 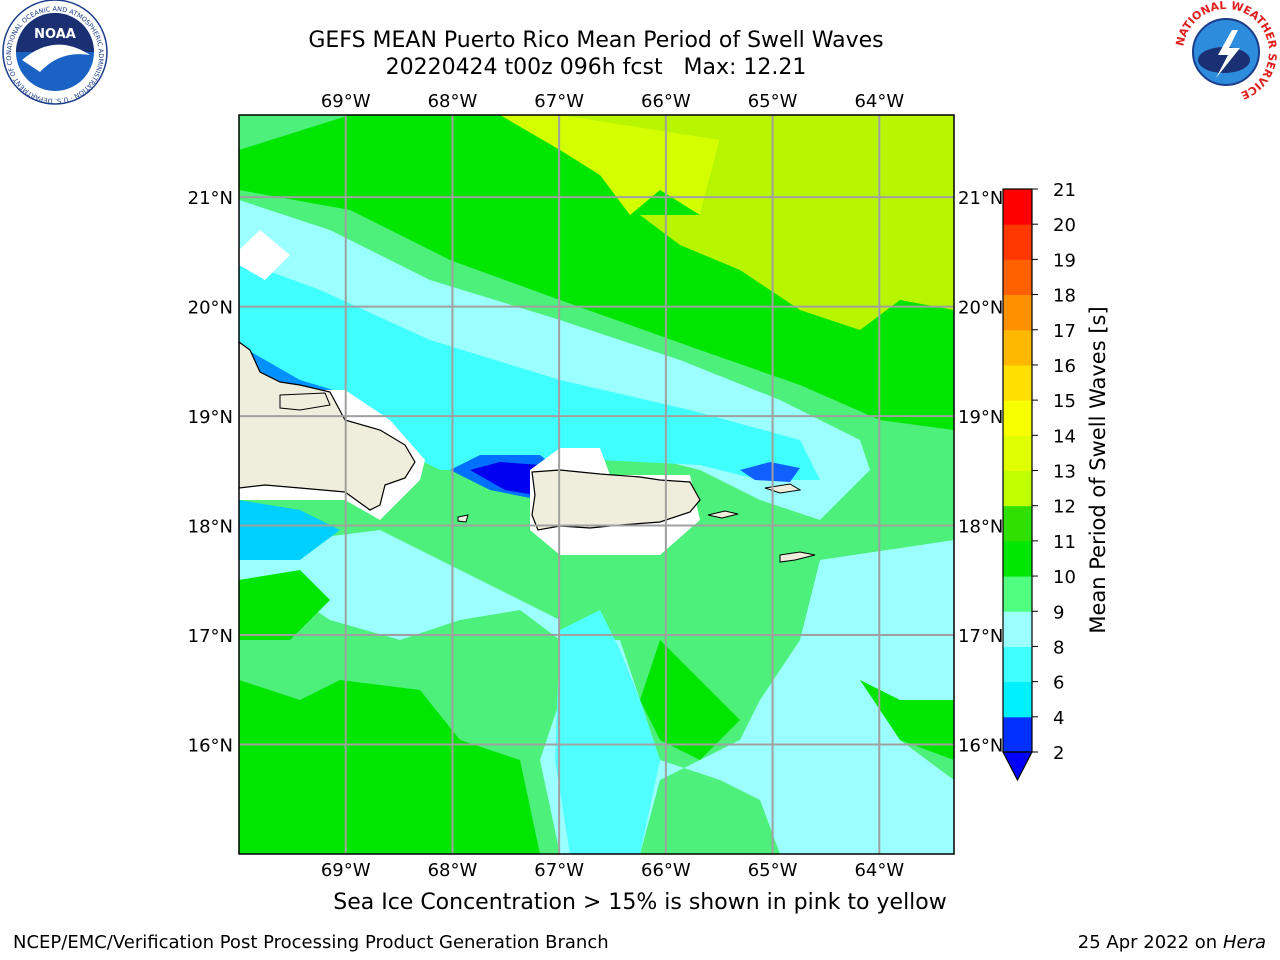 What do you see at coordinates (1064, 190) in the screenshot?
I see `colorbar-tick-label: 21` at bounding box center [1064, 190].